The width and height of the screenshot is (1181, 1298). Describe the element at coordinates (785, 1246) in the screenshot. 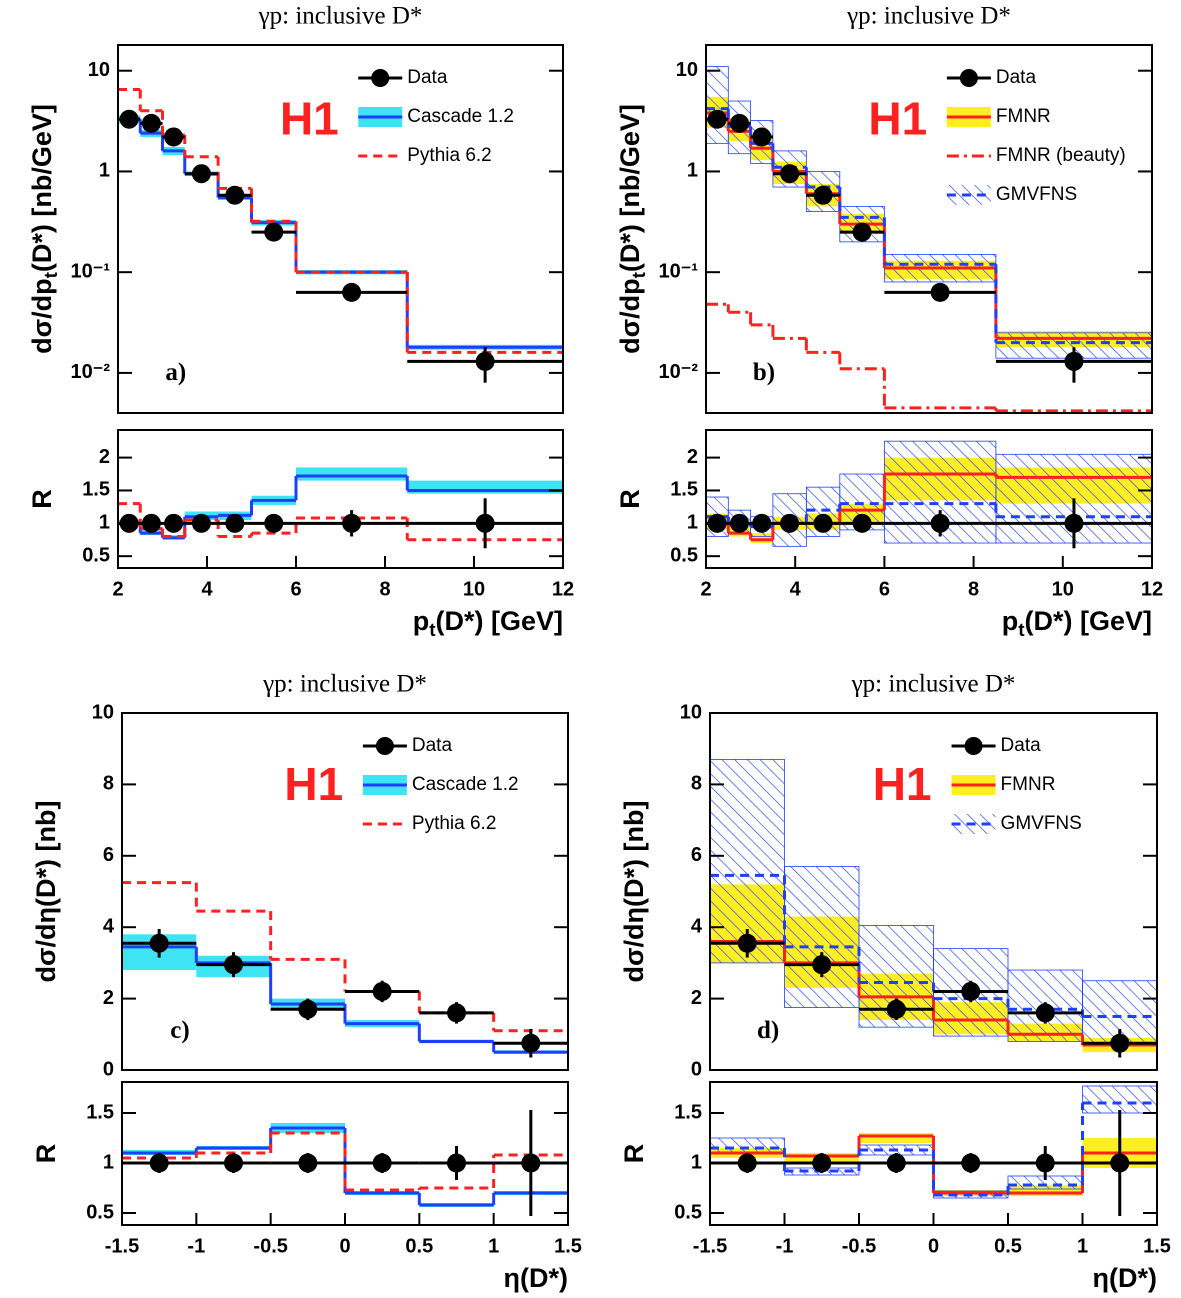

I see `x-tick-label: -1` at that location.